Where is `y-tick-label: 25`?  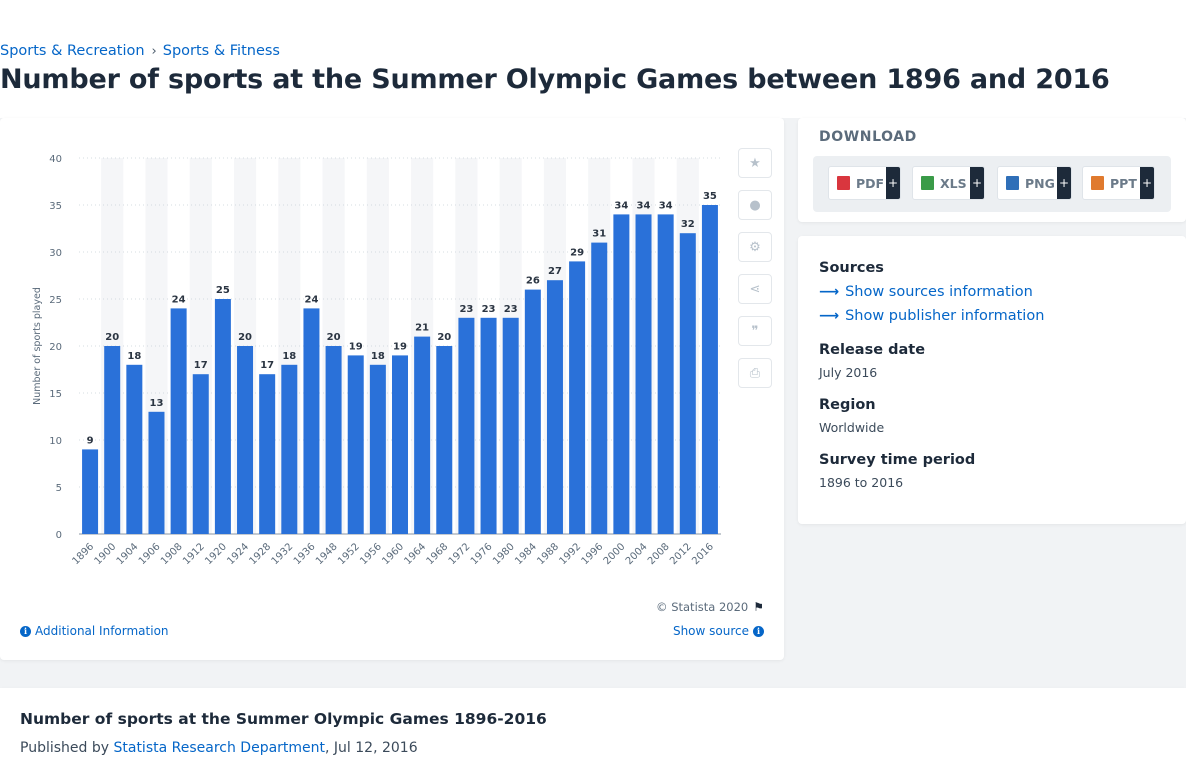 y-tick-label: 25 is located at coordinates (55, 300).